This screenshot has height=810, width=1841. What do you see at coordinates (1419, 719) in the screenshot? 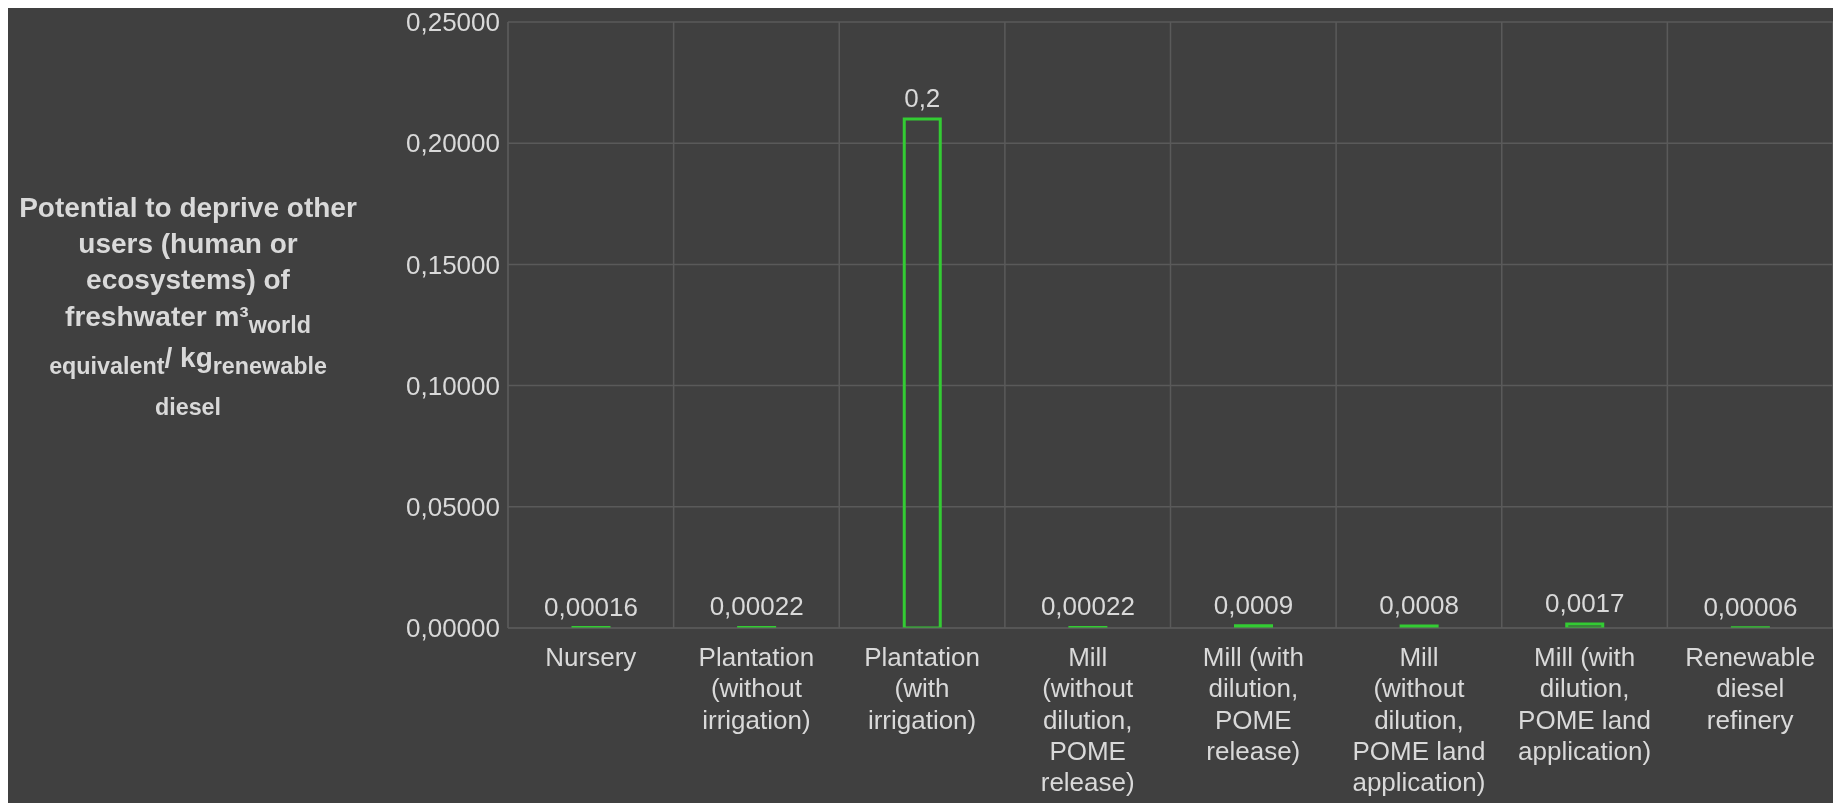
I see `x-tick-label: Mill (without dilution, POME land application)` at bounding box center [1419, 719].